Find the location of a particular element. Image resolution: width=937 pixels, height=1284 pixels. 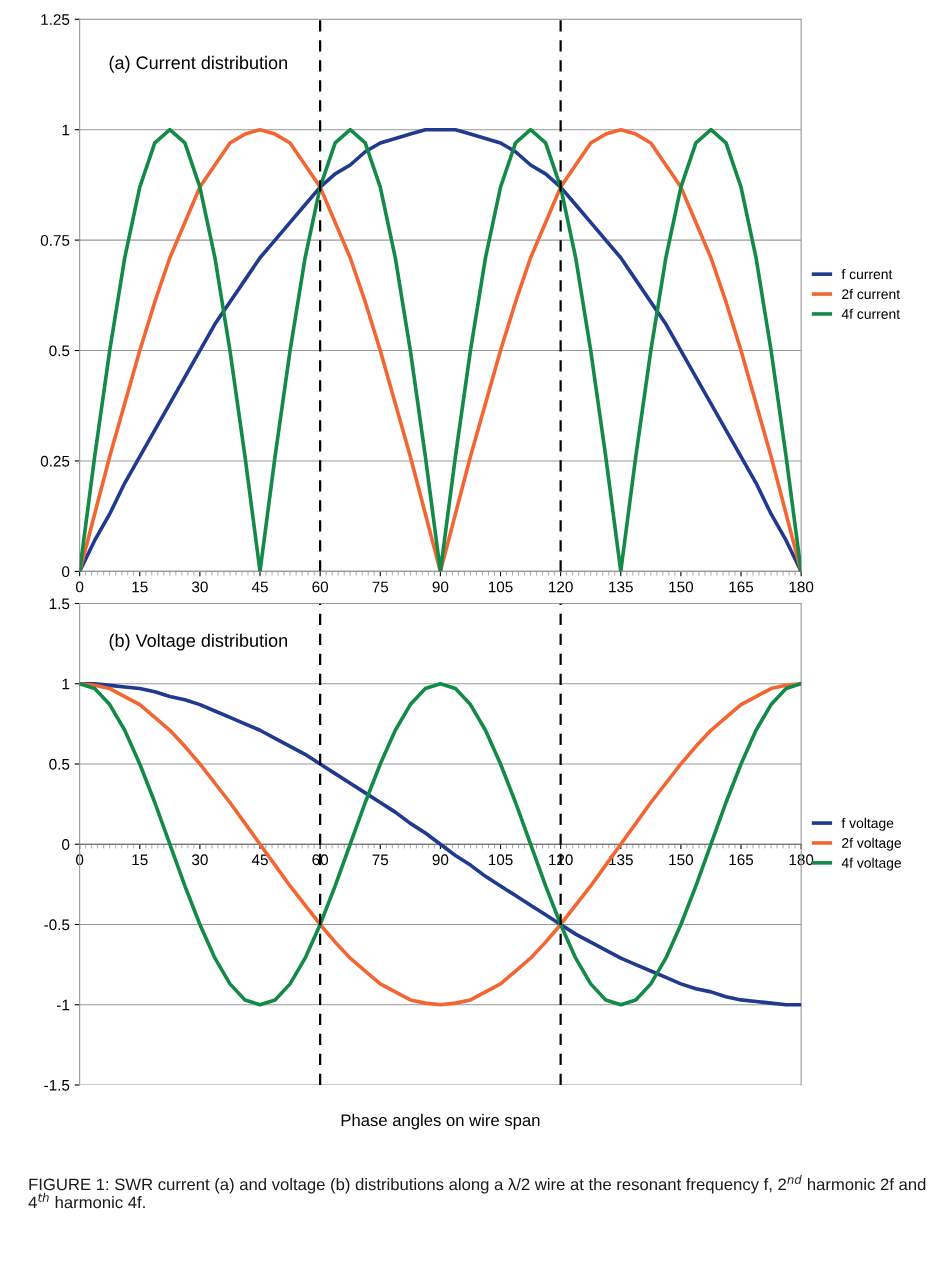

legend-label: 2f current is located at coordinates (871, 294).